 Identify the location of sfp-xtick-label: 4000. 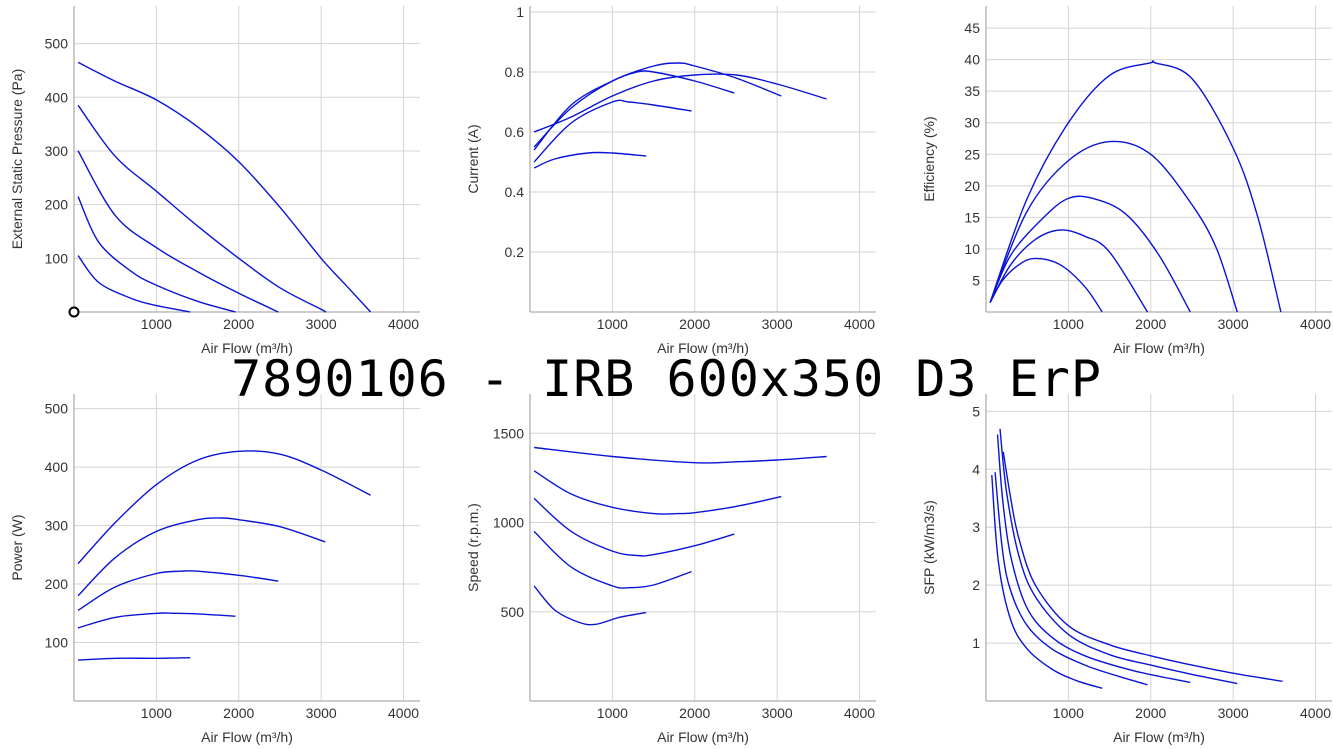
(1315, 713).